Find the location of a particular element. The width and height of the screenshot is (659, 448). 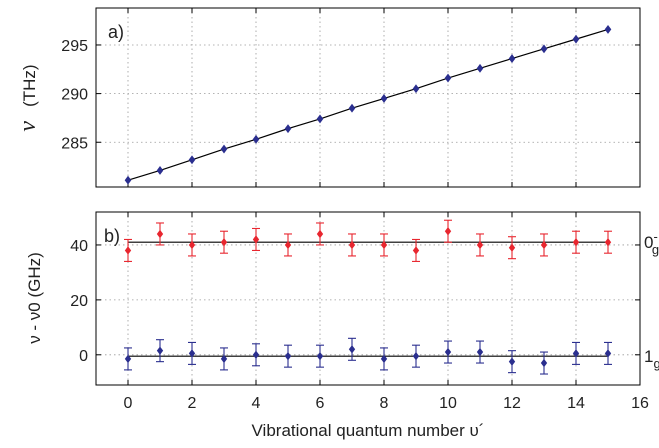

panel-a-label: a) is located at coordinates (116, 32).